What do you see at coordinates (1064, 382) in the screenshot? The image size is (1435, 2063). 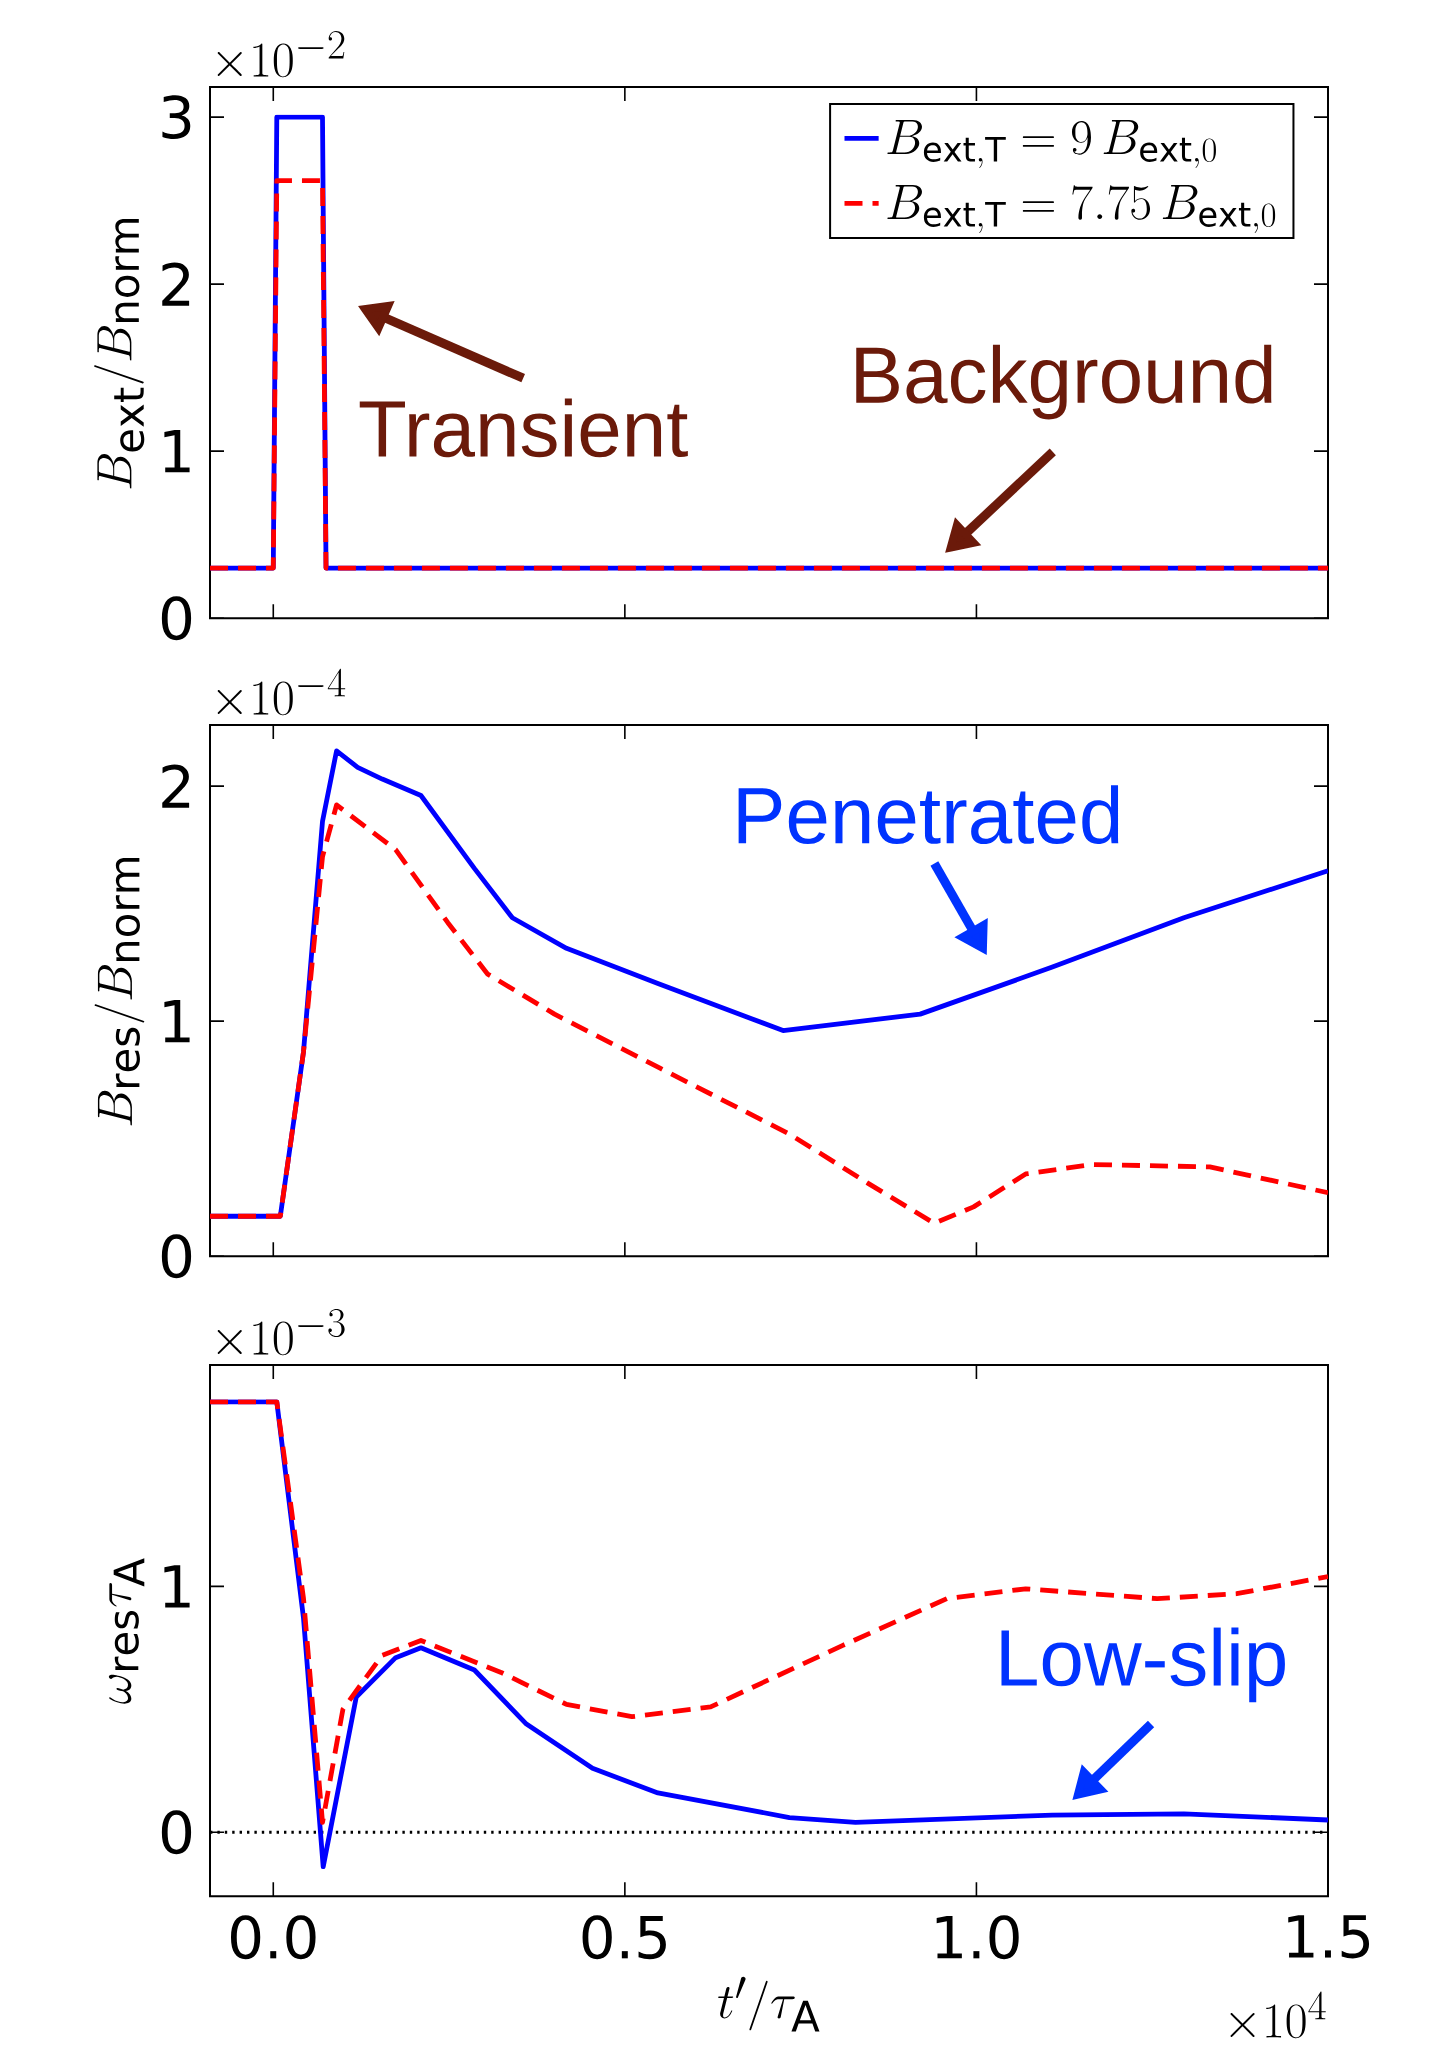 I see `annotation: Background` at bounding box center [1064, 382].